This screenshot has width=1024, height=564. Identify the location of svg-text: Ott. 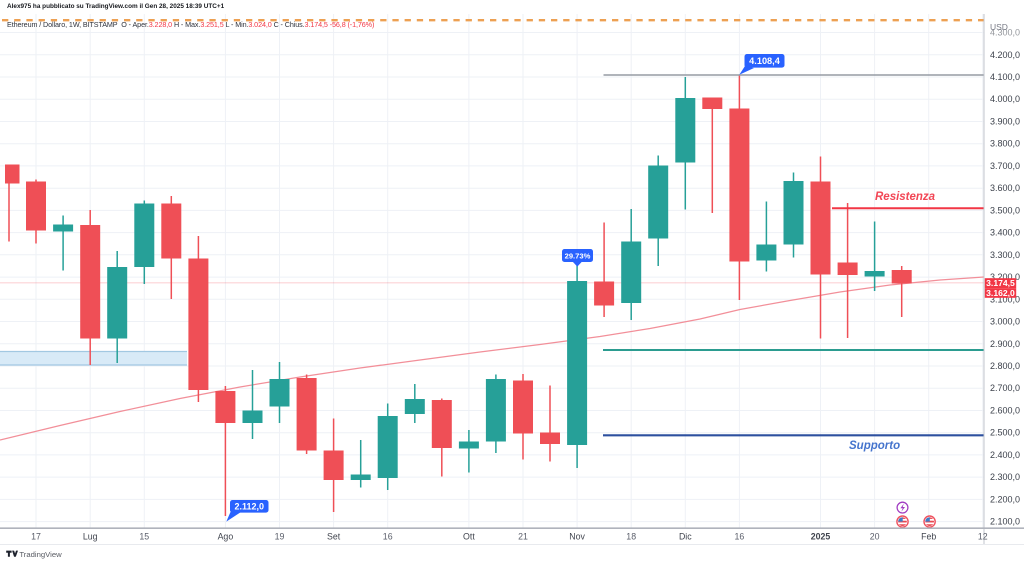
(469, 537).